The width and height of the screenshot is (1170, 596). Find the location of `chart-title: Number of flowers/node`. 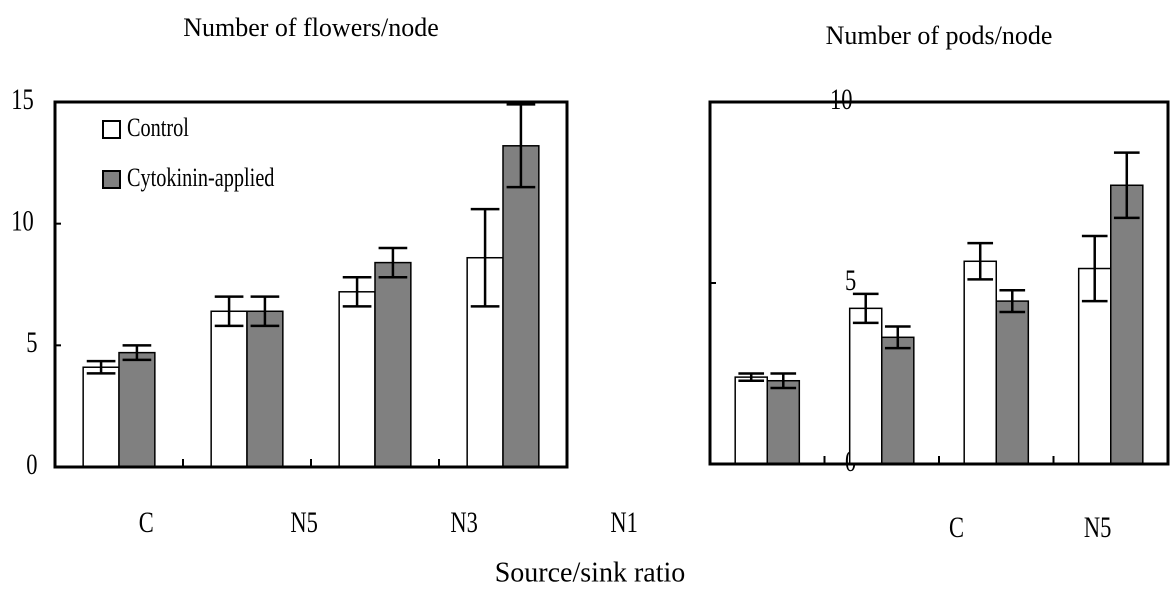

chart-title: Number of flowers/node is located at coordinates (311, 27).